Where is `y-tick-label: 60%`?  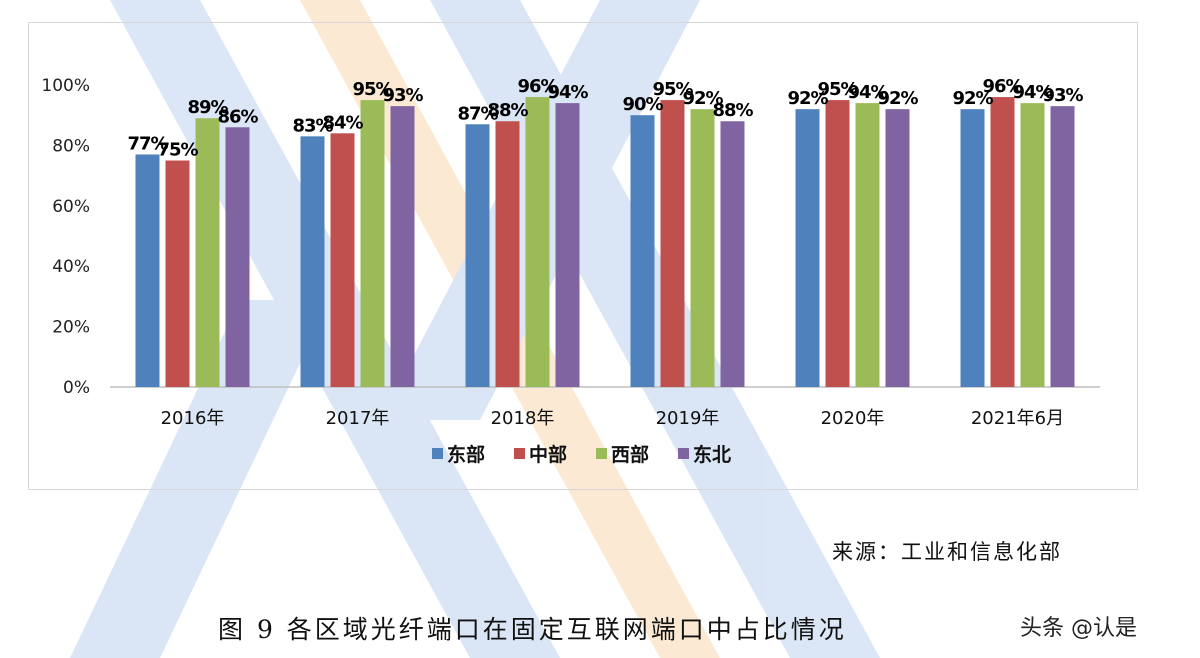
y-tick-label: 60% is located at coordinates (71, 207).